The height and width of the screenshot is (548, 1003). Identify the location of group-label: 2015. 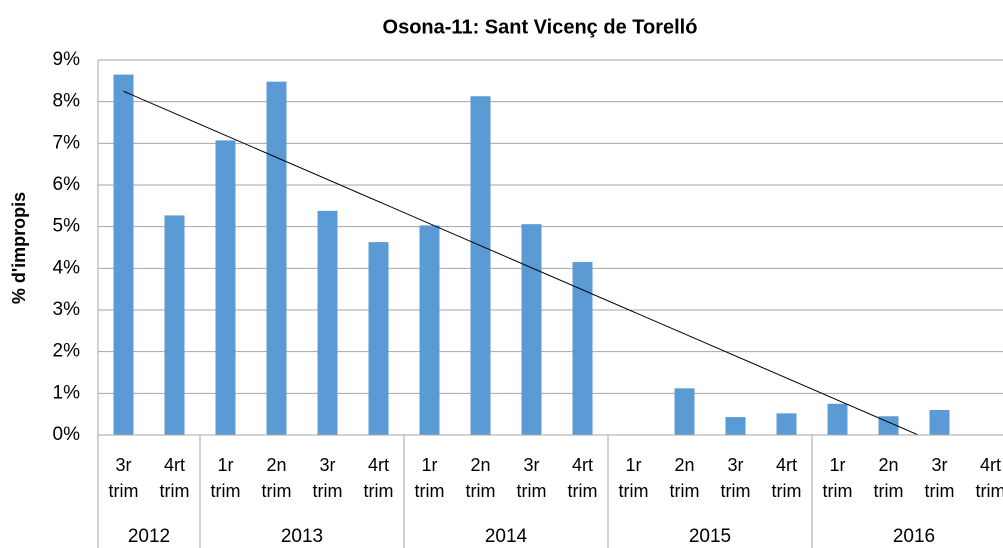
(710, 536).